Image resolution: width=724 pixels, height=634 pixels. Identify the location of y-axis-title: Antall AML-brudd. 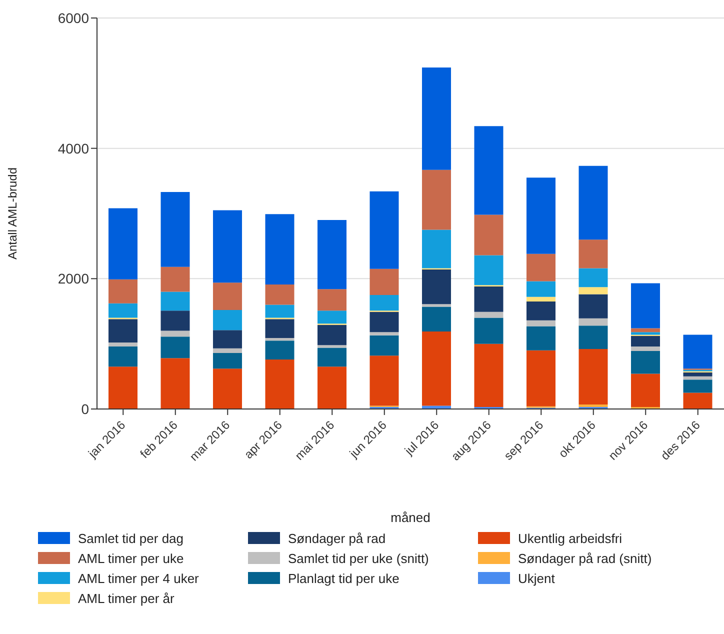
(12, 213).